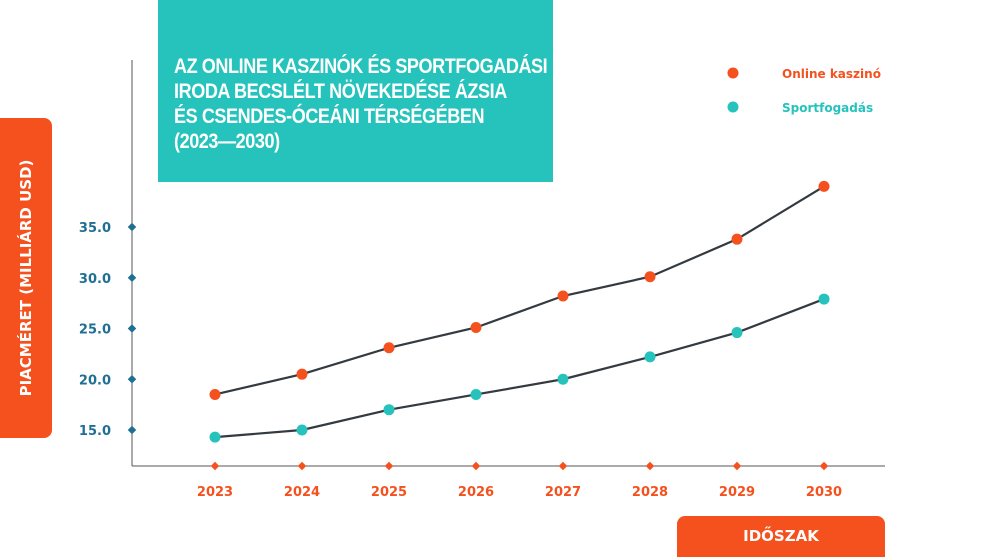 The height and width of the screenshot is (557, 990). Describe the element at coordinates (95, 380) in the screenshot. I see `y-tick-label: 20.0` at that location.